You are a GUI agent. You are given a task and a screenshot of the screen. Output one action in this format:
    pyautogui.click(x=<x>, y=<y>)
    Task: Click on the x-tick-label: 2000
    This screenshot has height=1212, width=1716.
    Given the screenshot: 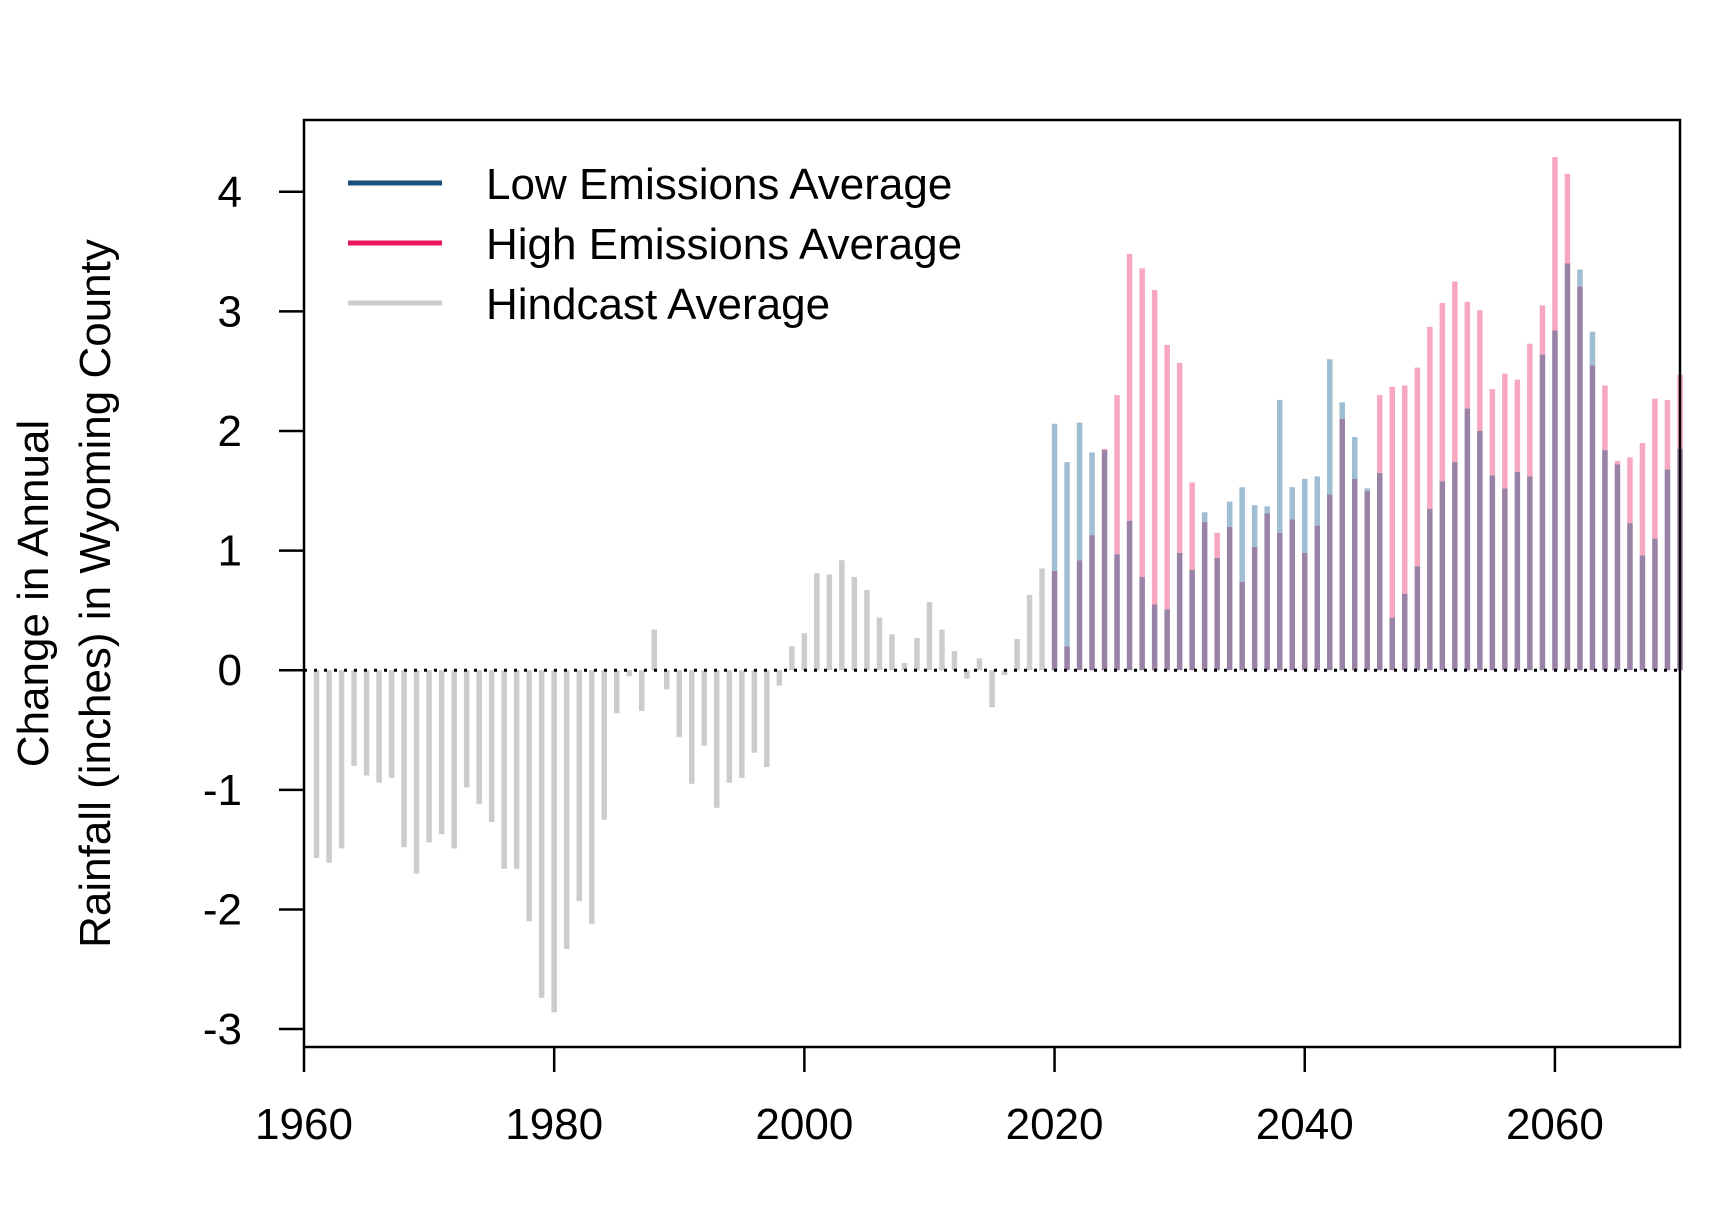 What is the action you would take?
    pyautogui.click(x=804, y=1124)
    